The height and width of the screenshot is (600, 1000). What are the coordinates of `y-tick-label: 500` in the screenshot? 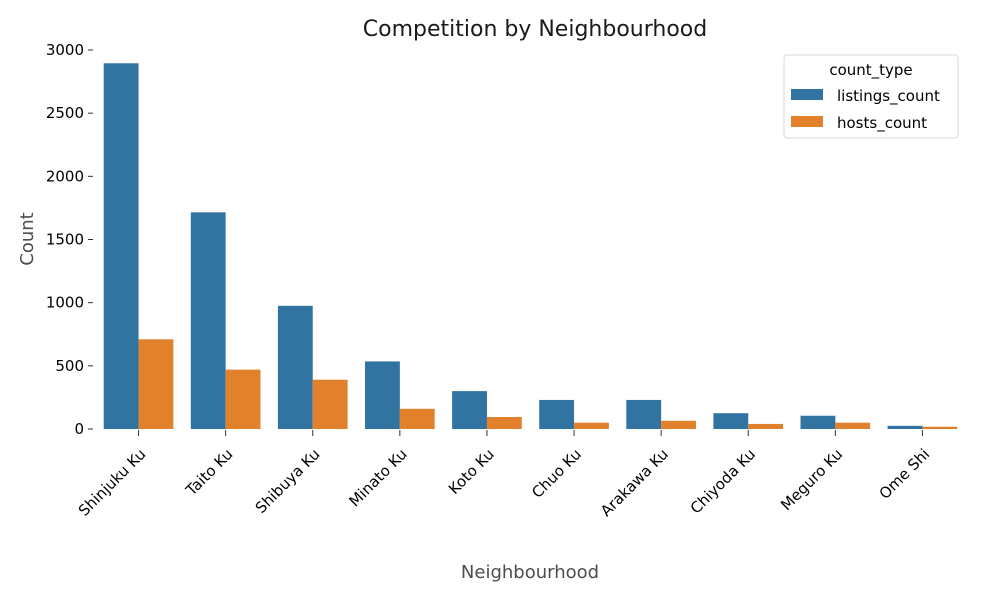 It's located at (69, 366).